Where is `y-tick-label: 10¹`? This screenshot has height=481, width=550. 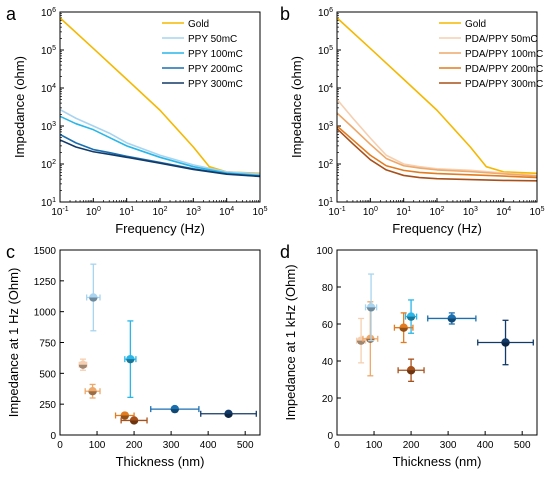 y-tick-label: 10¹ is located at coordinates (48, 203).